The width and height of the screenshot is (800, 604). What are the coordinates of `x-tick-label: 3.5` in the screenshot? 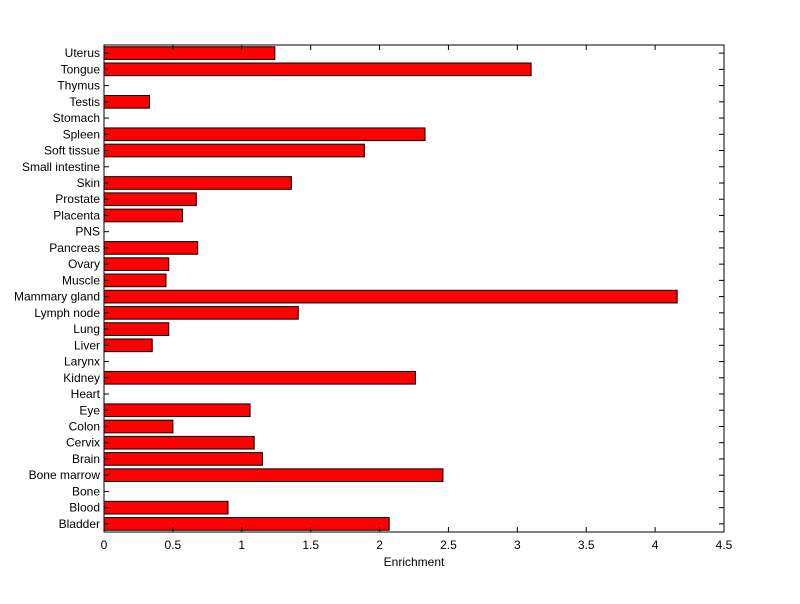 It's located at (586, 545).